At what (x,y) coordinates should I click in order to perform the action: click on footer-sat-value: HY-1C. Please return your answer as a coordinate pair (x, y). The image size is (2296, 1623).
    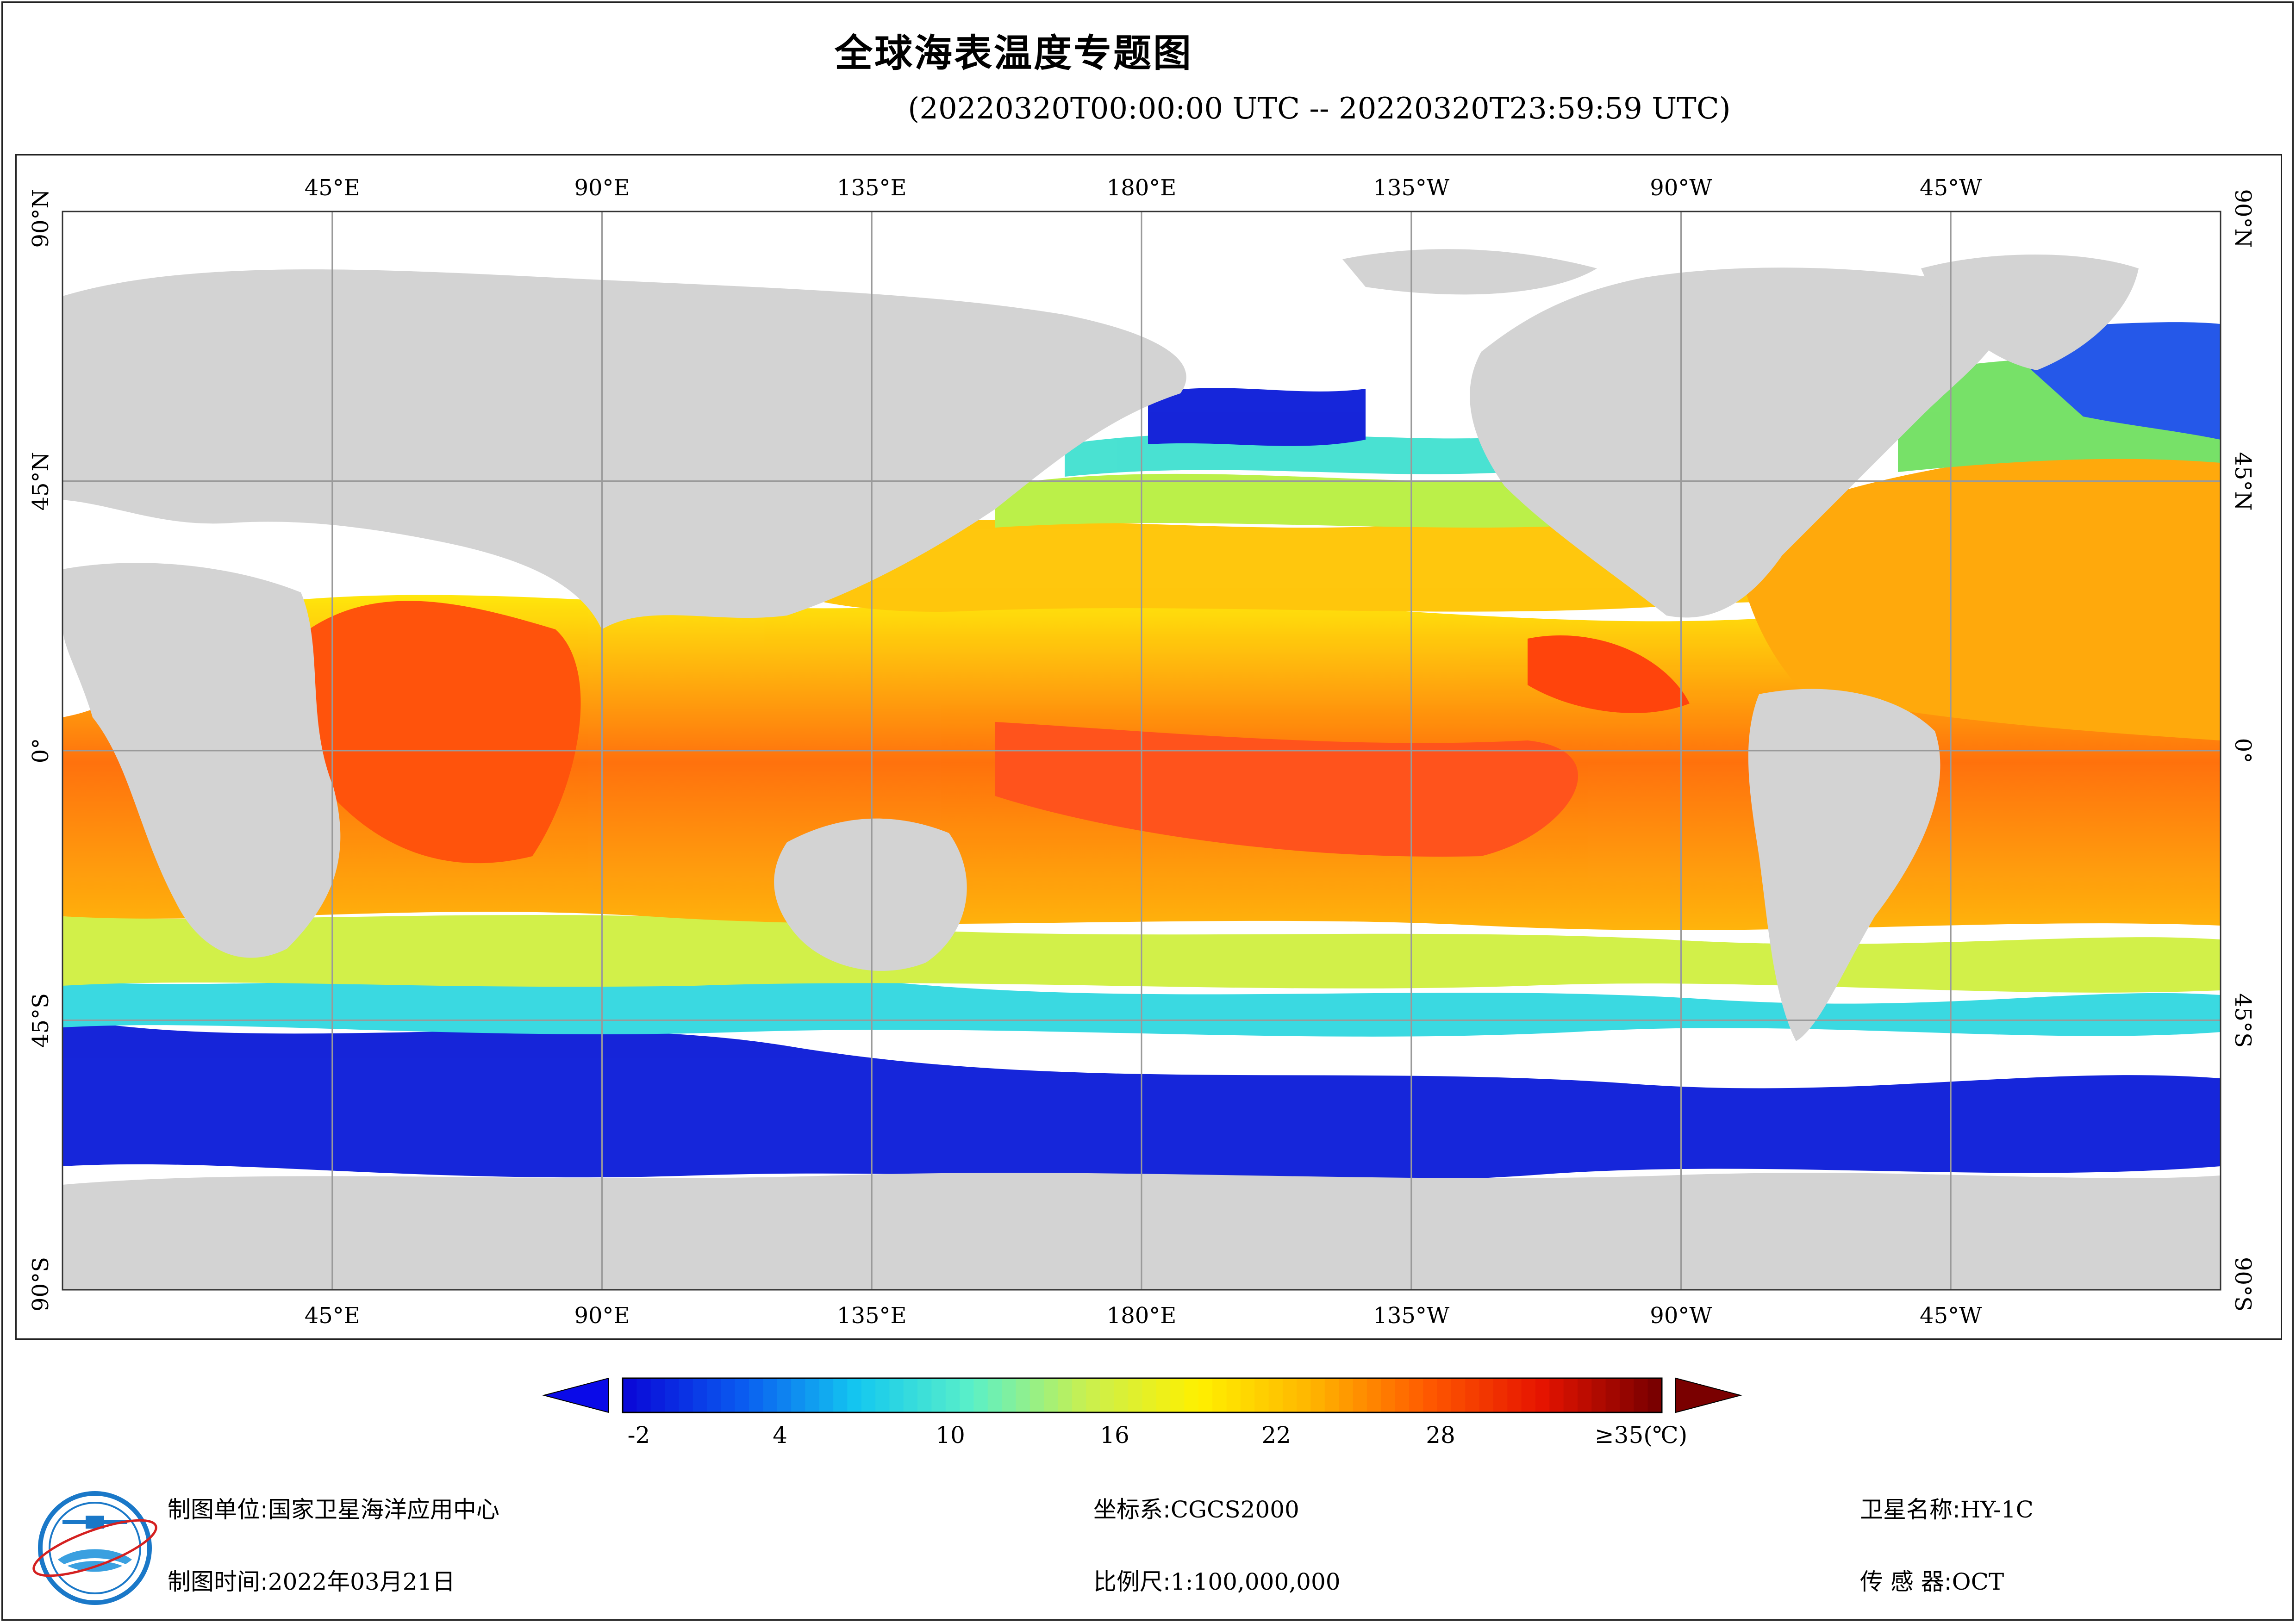
    Looking at the image, I should click on (1997, 1509).